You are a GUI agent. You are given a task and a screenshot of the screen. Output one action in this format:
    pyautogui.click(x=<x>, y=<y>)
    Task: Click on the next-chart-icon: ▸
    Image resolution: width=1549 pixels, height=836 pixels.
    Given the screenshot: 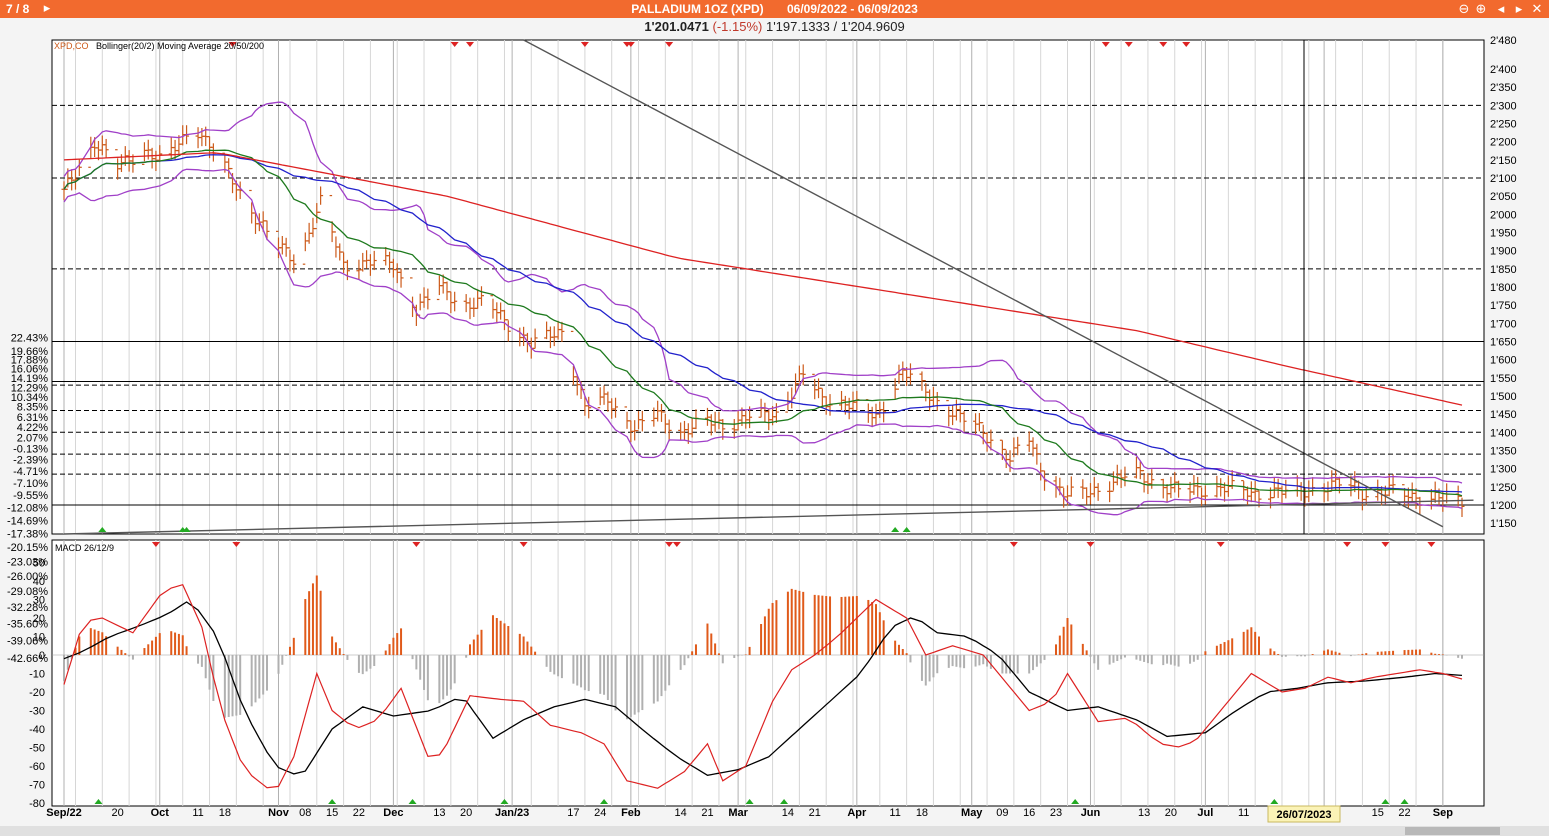 What is the action you would take?
    pyautogui.click(x=47, y=7)
    